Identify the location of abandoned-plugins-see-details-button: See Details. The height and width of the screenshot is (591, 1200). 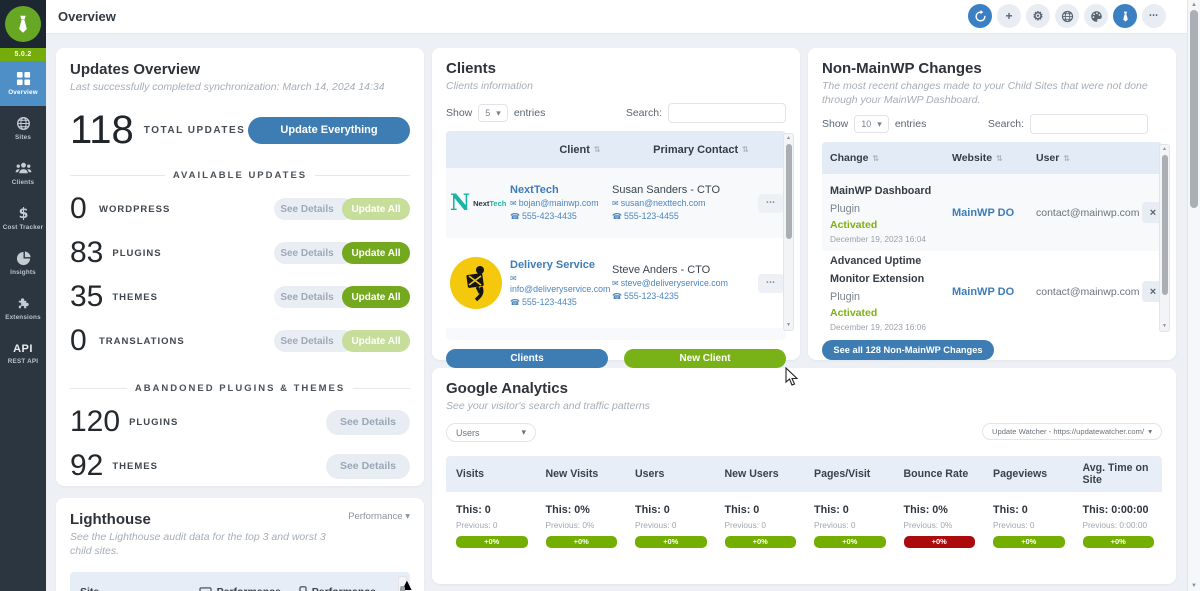
(368, 422).